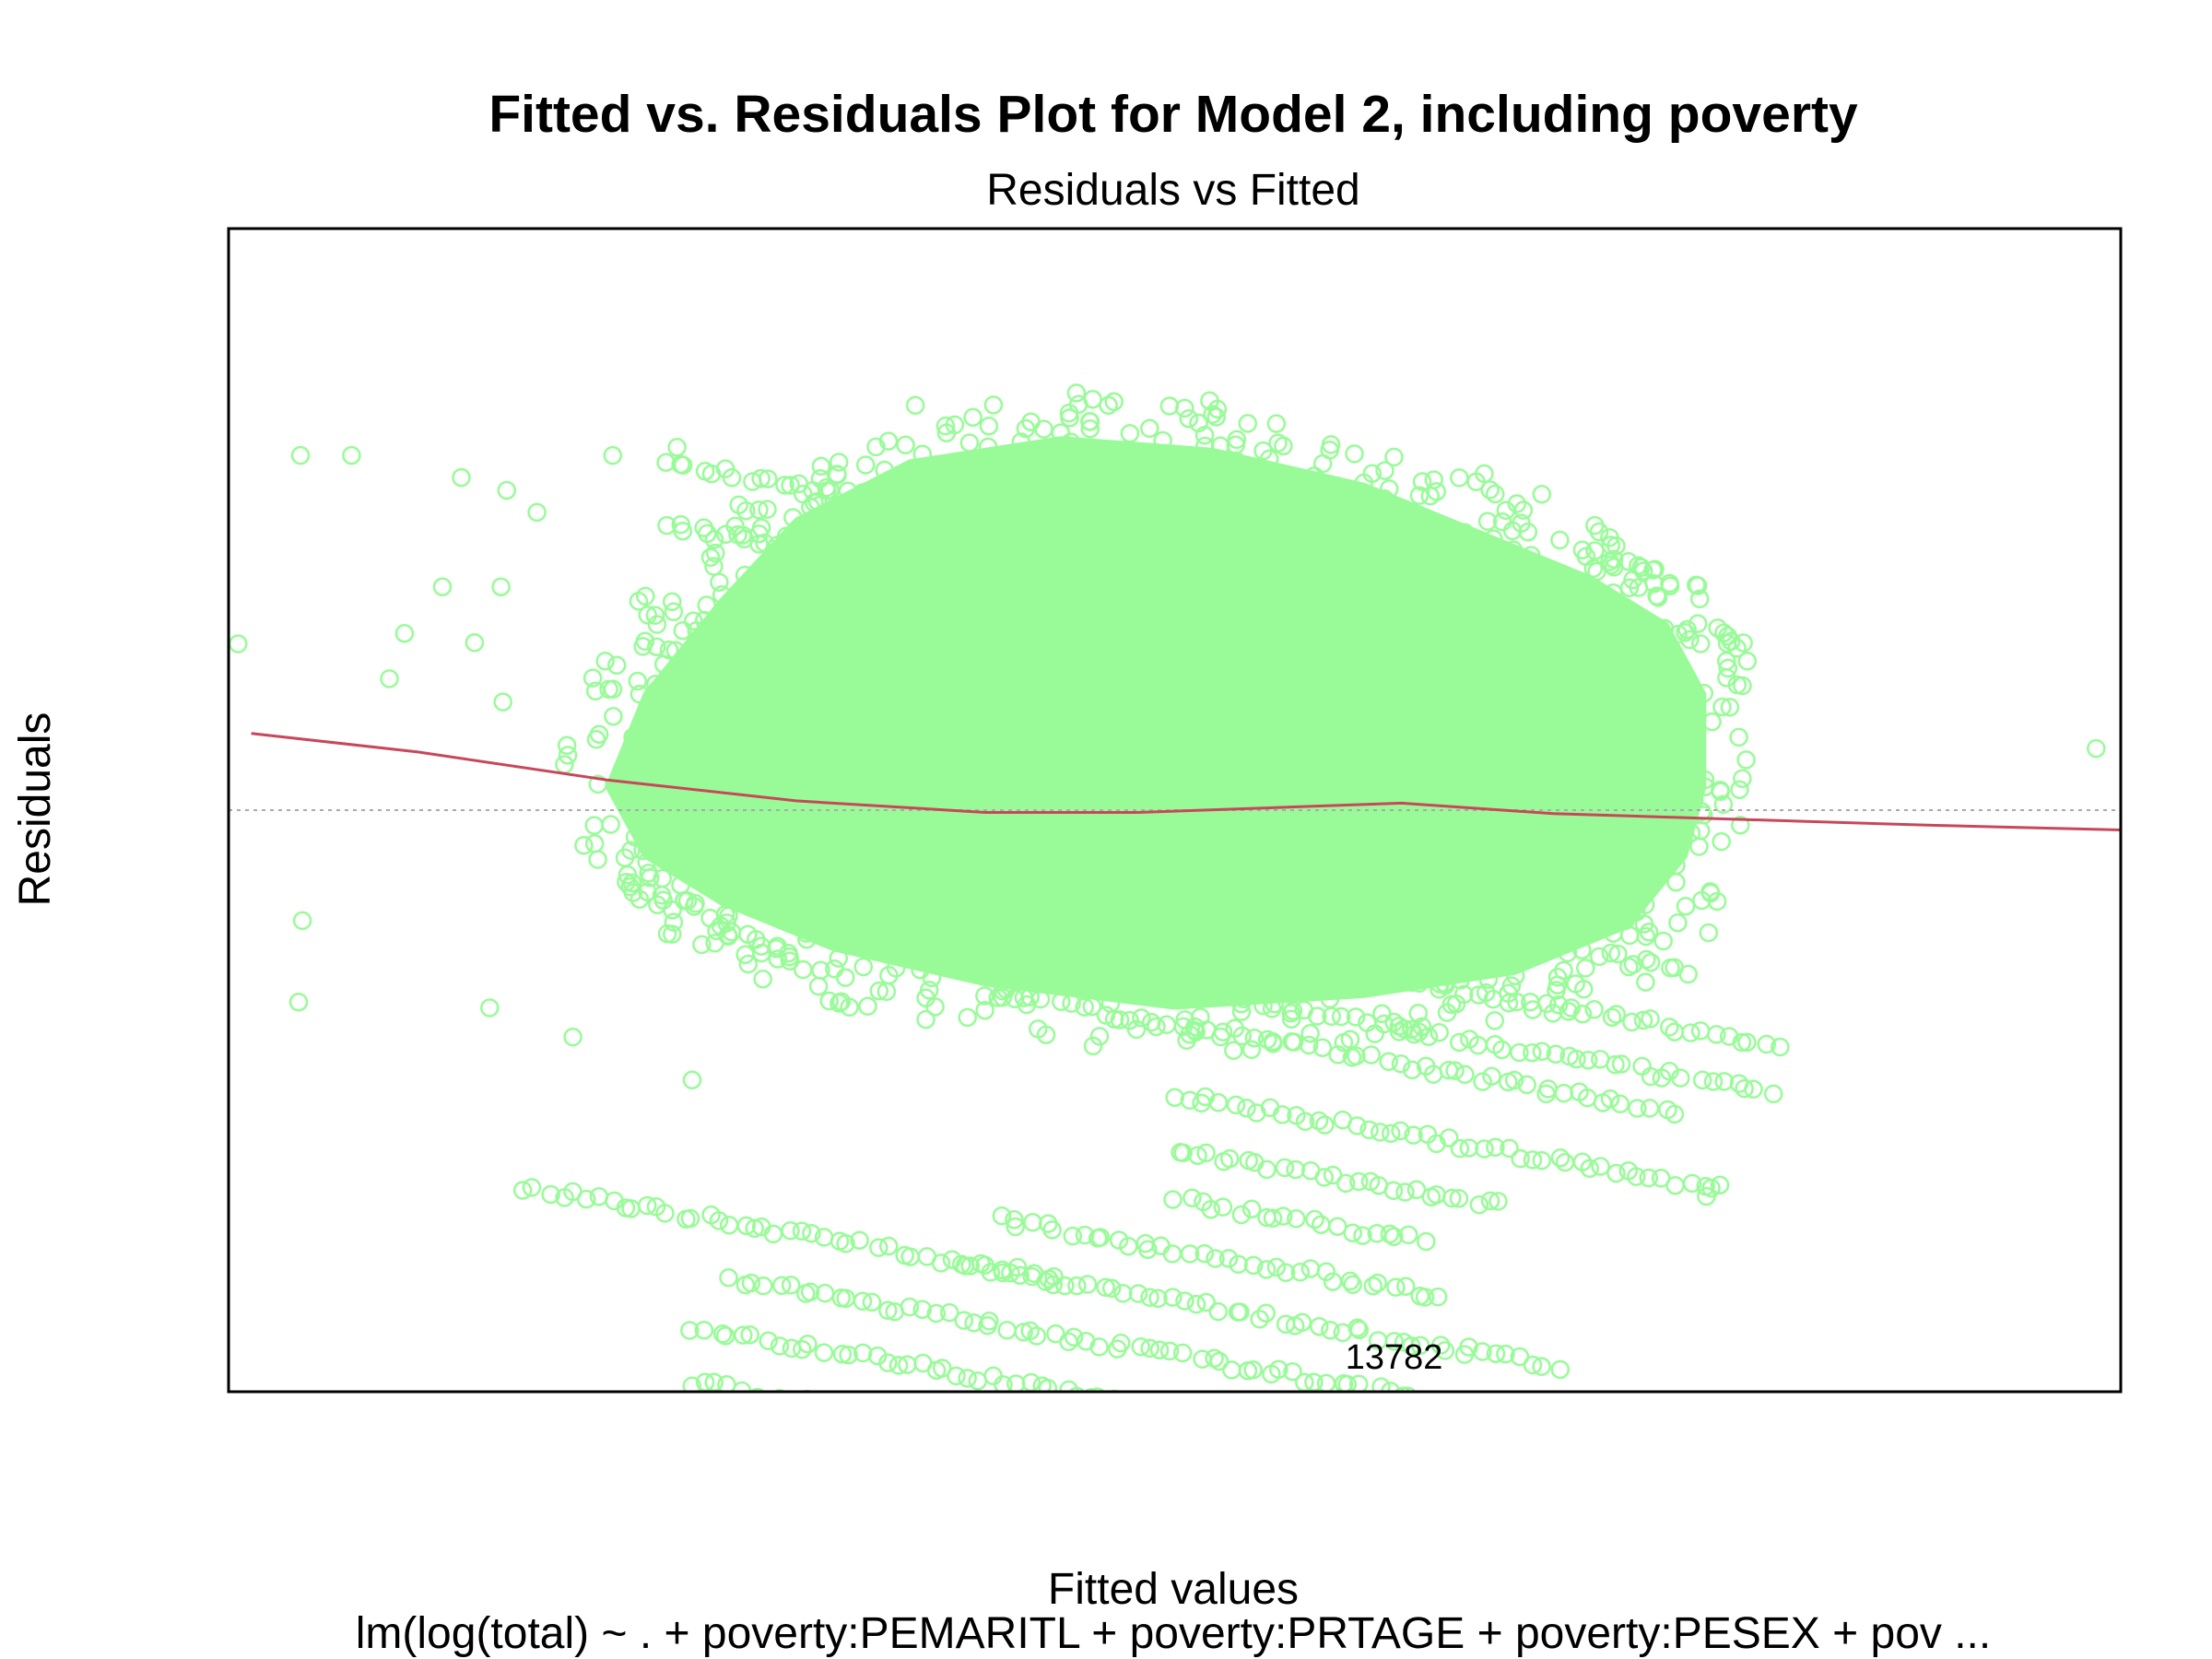 The image size is (2212, 1659). I want to click on point-labels: 13782, so click(1394, 1357).